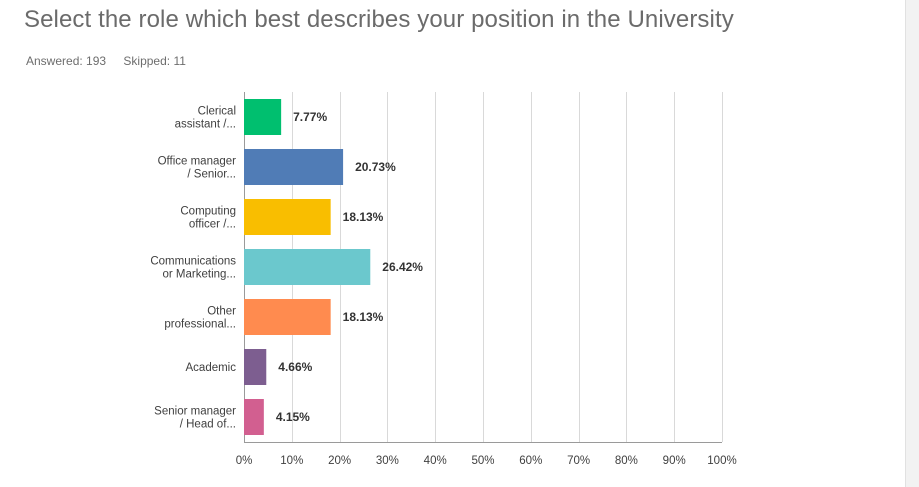 The image size is (919, 487). What do you see at coordinates (208, 212) in the screenshot?
I see `category-label: Computing` at bounding box center [208, 212].